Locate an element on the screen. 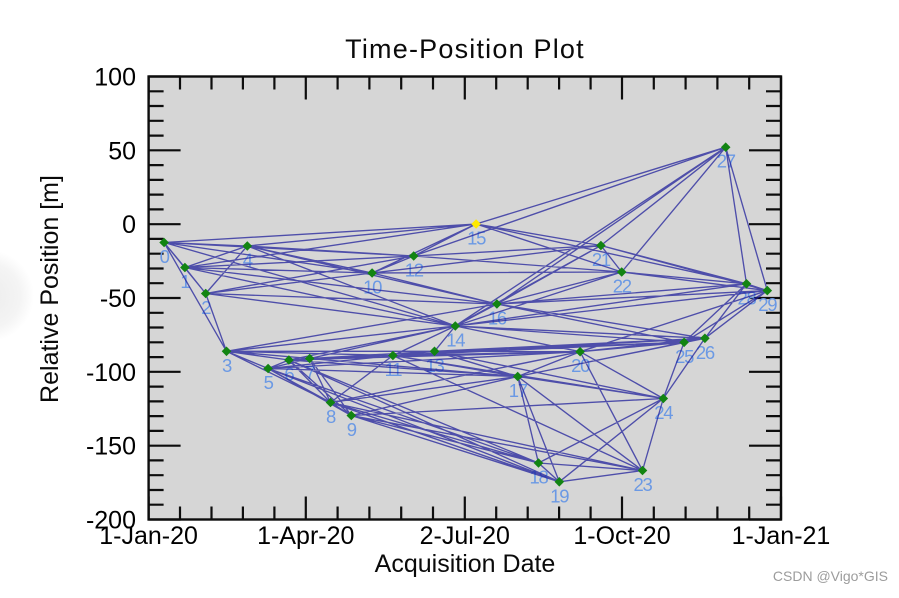 This screenshot has height=598, width=899. svg-text: Relative Position [m] is located at coordinates (50, 289).